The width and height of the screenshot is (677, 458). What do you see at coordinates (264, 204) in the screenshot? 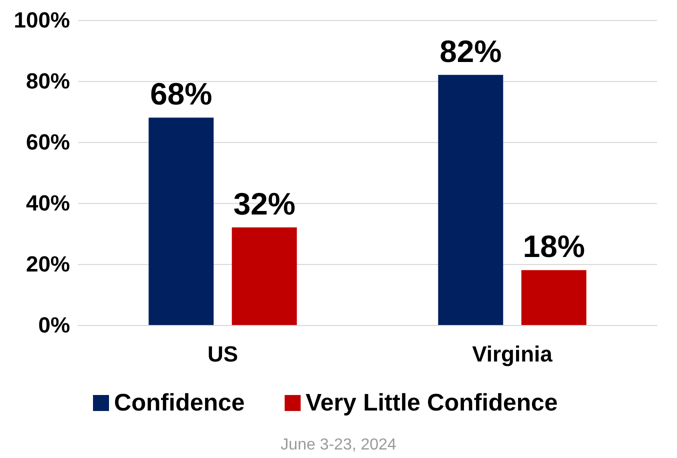
I see `data-label: 32%` at bounding box center [264, 204].